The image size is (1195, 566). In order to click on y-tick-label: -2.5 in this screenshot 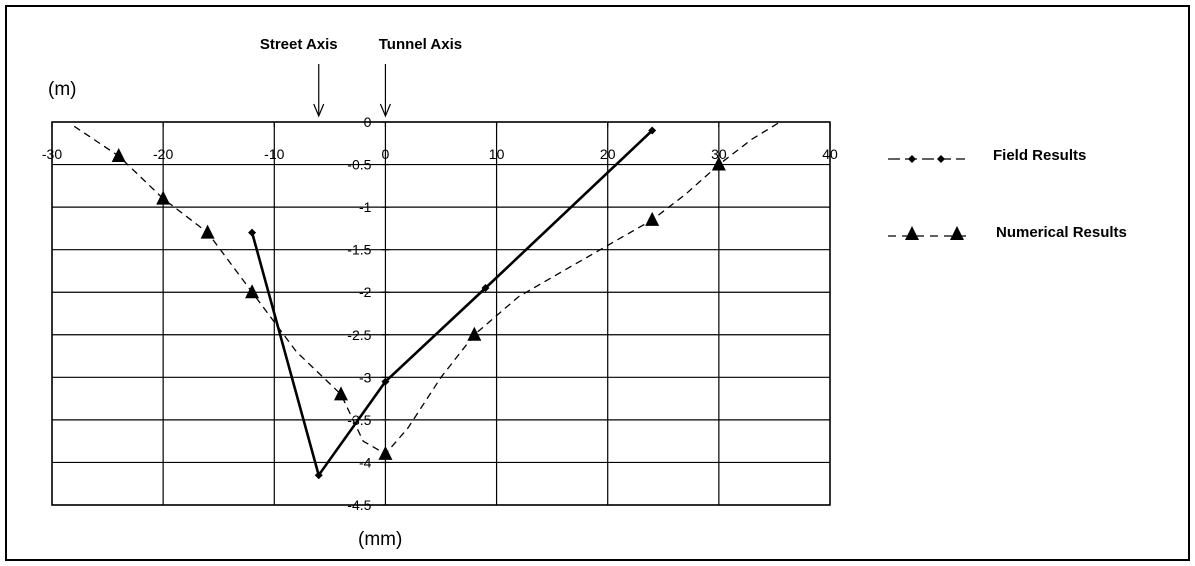, I will do `click(359, 335)`.